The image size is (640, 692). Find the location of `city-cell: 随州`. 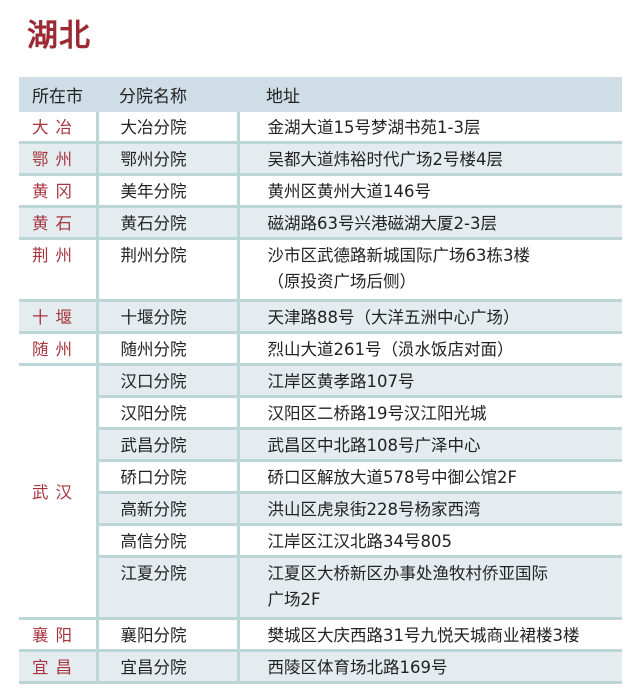

city-cell: 随州 is located at coordinates (59, 349).